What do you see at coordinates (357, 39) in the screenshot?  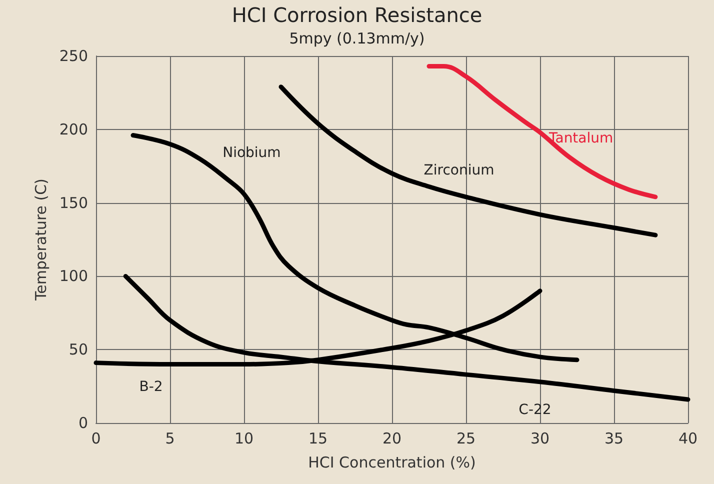 I see `chart-subtitle: 5mpy (0.13mm/y)` at bounding box center [357, 39].